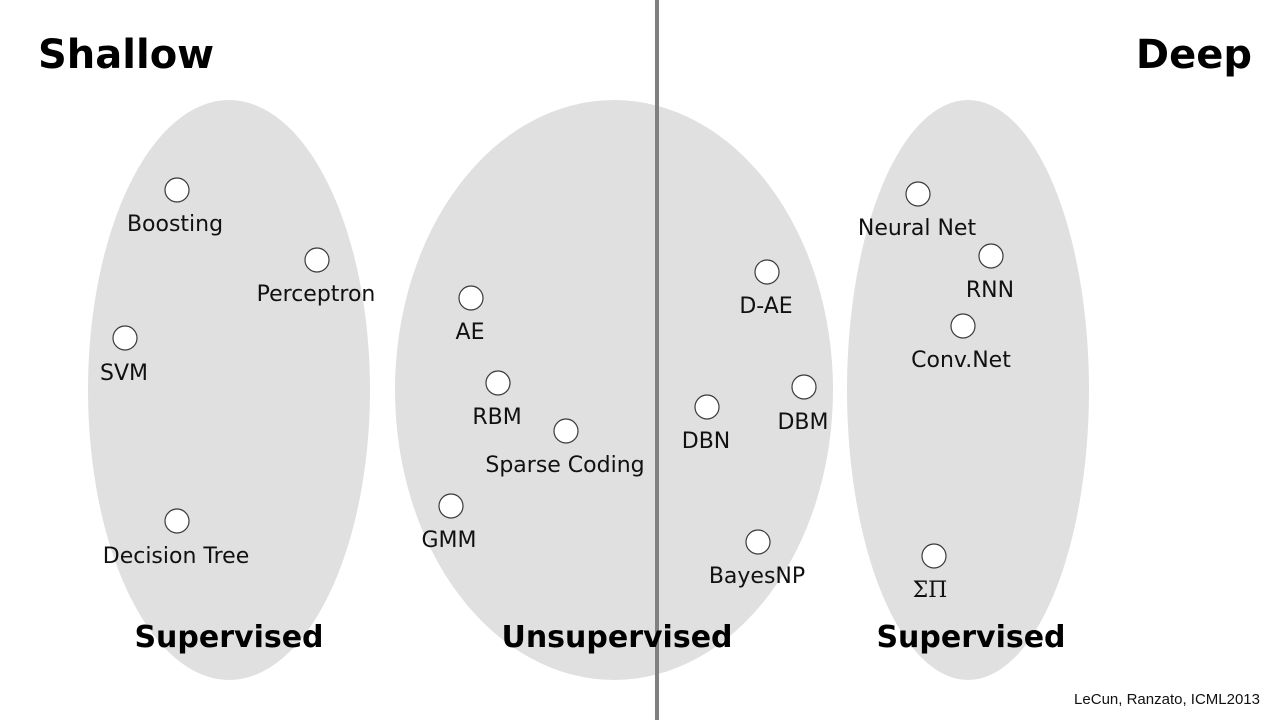  Describe the element at coordinates (970, 637) in the screenshot. I see `group-label-supervised-deep: Supervised` at that location.